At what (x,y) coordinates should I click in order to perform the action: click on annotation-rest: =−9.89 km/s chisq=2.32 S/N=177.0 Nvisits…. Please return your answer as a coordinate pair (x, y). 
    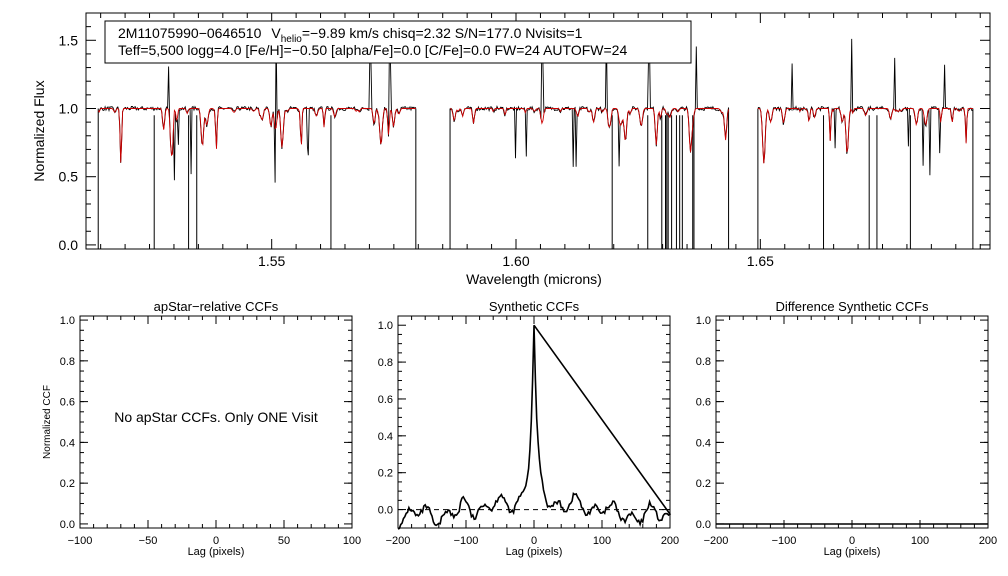
    Looking at the image, I should click on (442, 33).